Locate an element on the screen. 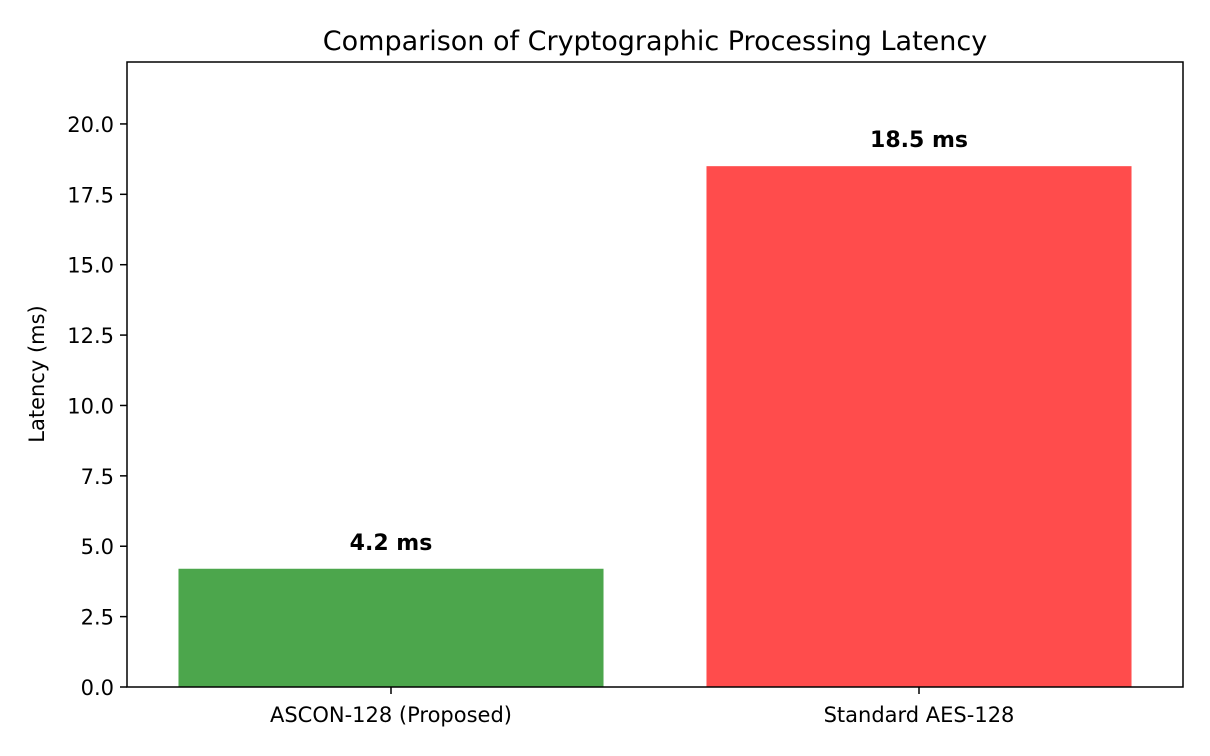 The image size is (1210, 756). y-axis: 0.0 2.5 5.0 7.5 10.0 12.5 15.0 17.5 20.0 is located at coordinates (97, 406).